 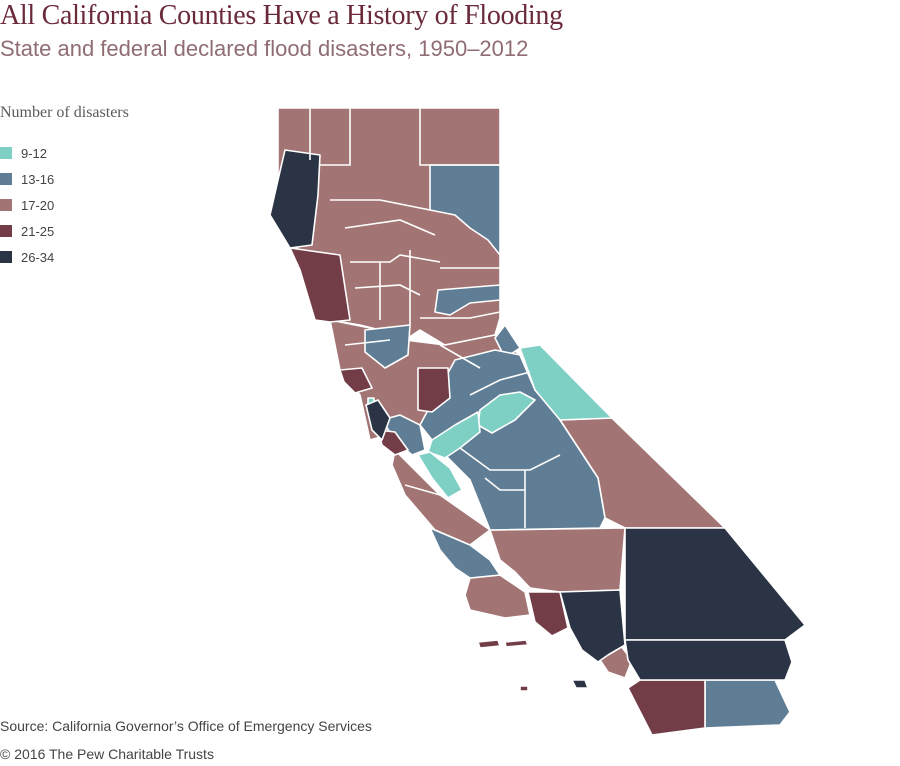 What do you see at coordinates (512, 440) in the screenshot?
I see `region-central-valley` at bounding box center [512, 440].